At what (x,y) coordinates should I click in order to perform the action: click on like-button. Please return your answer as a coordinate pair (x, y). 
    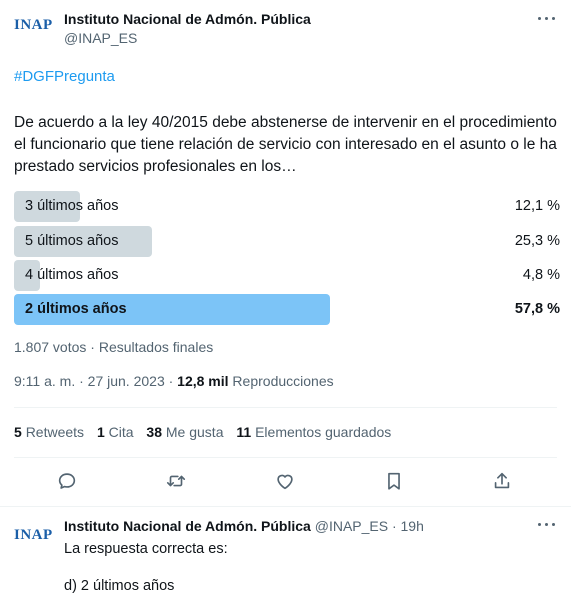
    Looking at the image, I should click on (285, 481).